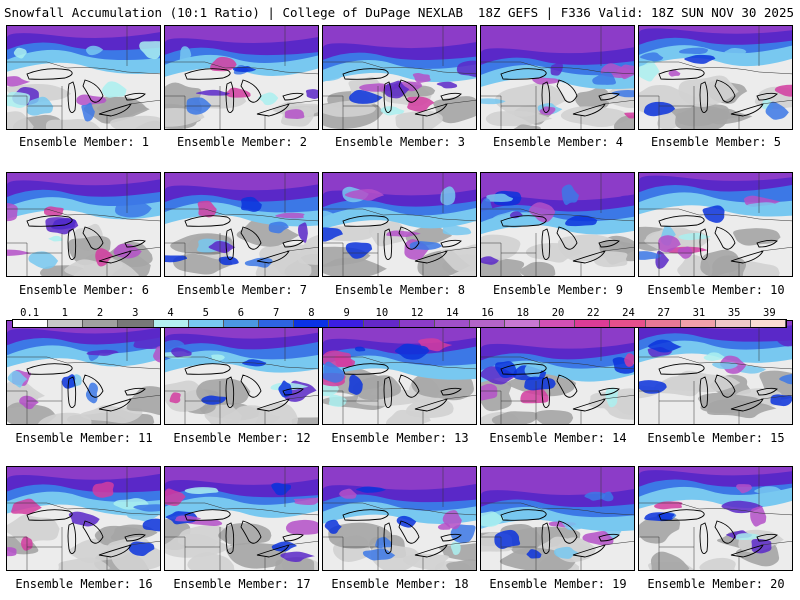  What do you see at coordinates (716, 438) in the screenshot?
I see `ensemble-member-label: Ensemble Member: 15` at bounding box center [716, 438].